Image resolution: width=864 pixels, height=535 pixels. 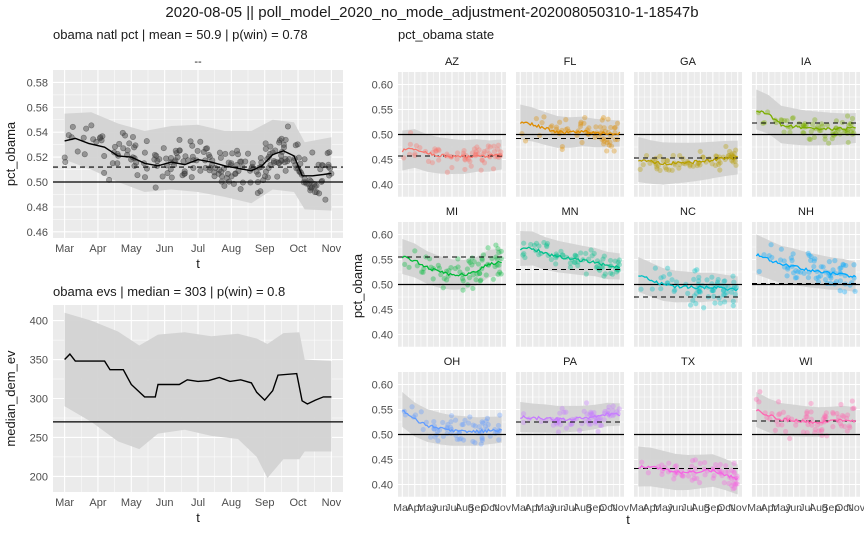 What do you see at coordinates (489, 508) in the screenshot?
I see `x-tick-label: Oct` at bounding box center [489, 508].